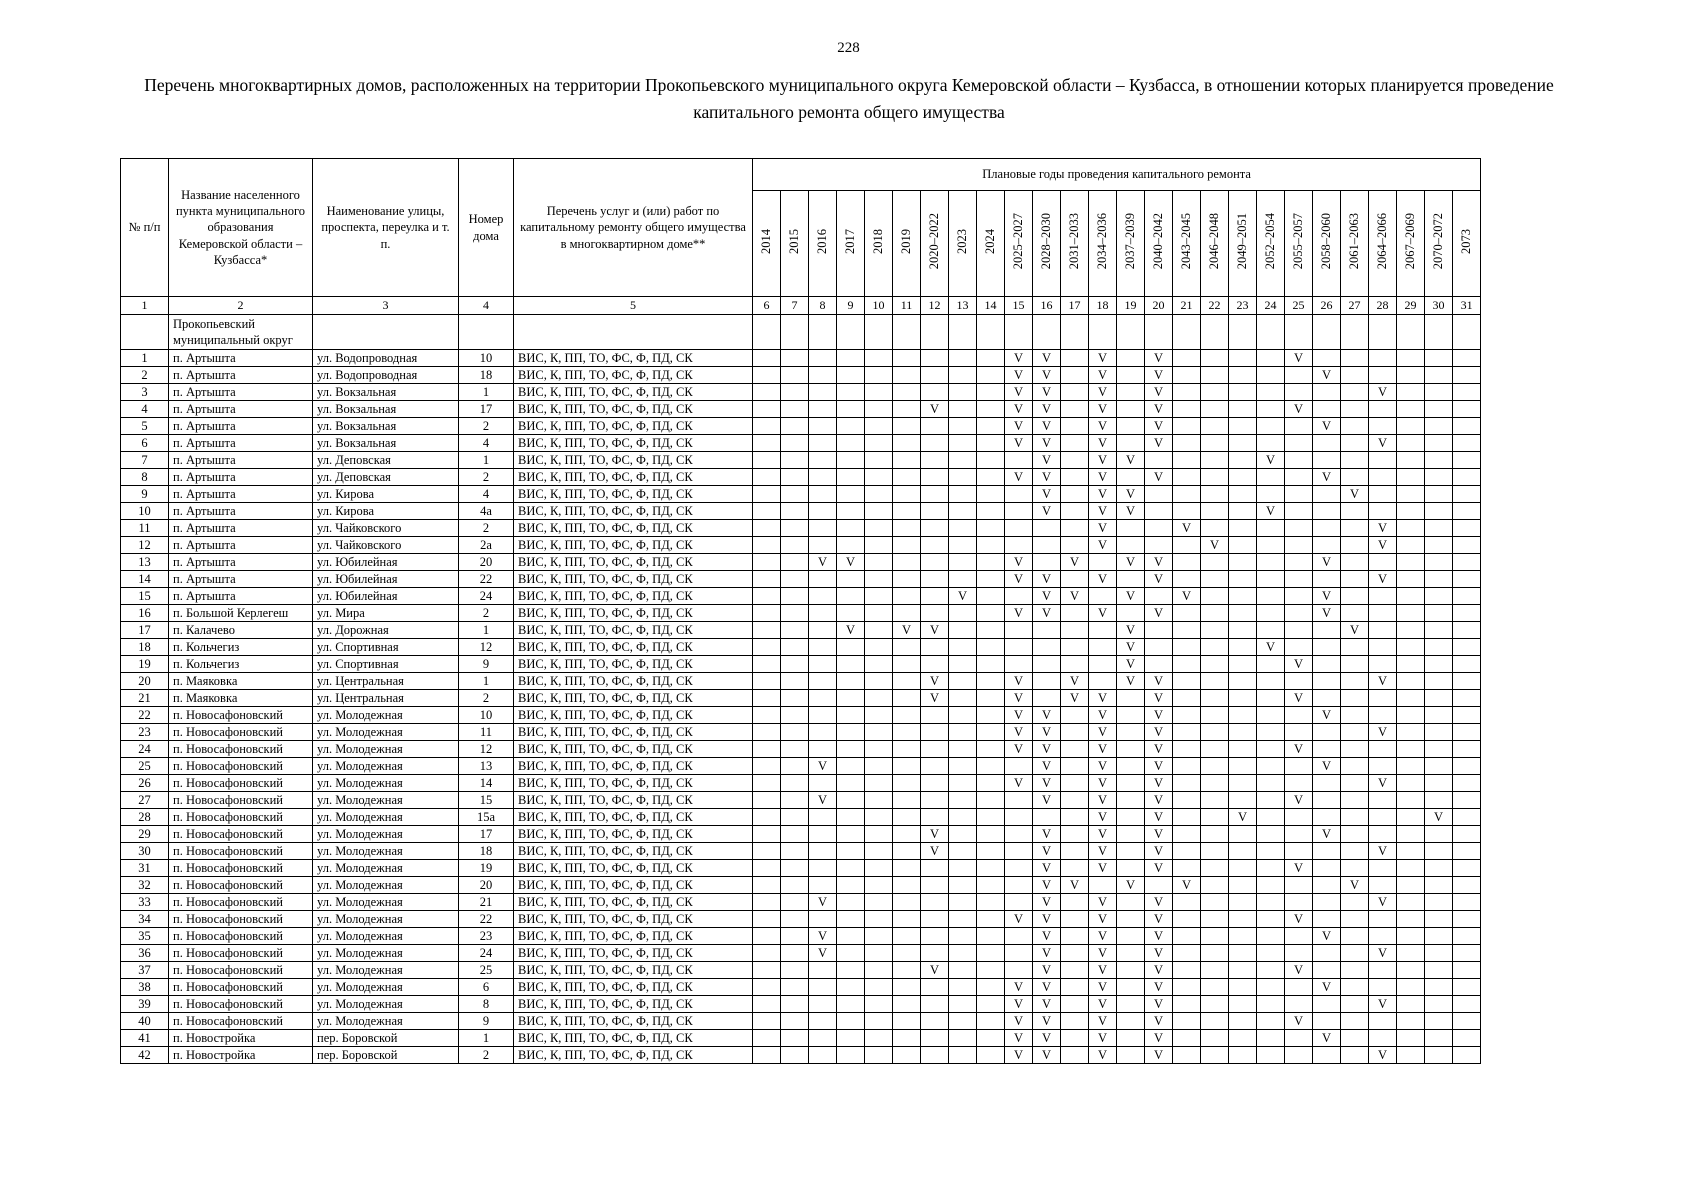 This screenshot has height=1200, width=1697. What do you see at coordinates (240, 494) in the screenshot?
I see `settlement-cell: п. Артышта` at bounding box center [240, 494].